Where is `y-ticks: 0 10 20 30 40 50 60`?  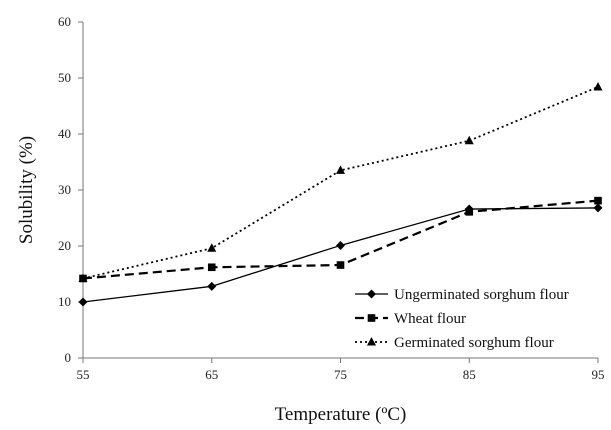
y-ticks: 0 10 20 30 40 50 60 is located at coordinates (70, 189).